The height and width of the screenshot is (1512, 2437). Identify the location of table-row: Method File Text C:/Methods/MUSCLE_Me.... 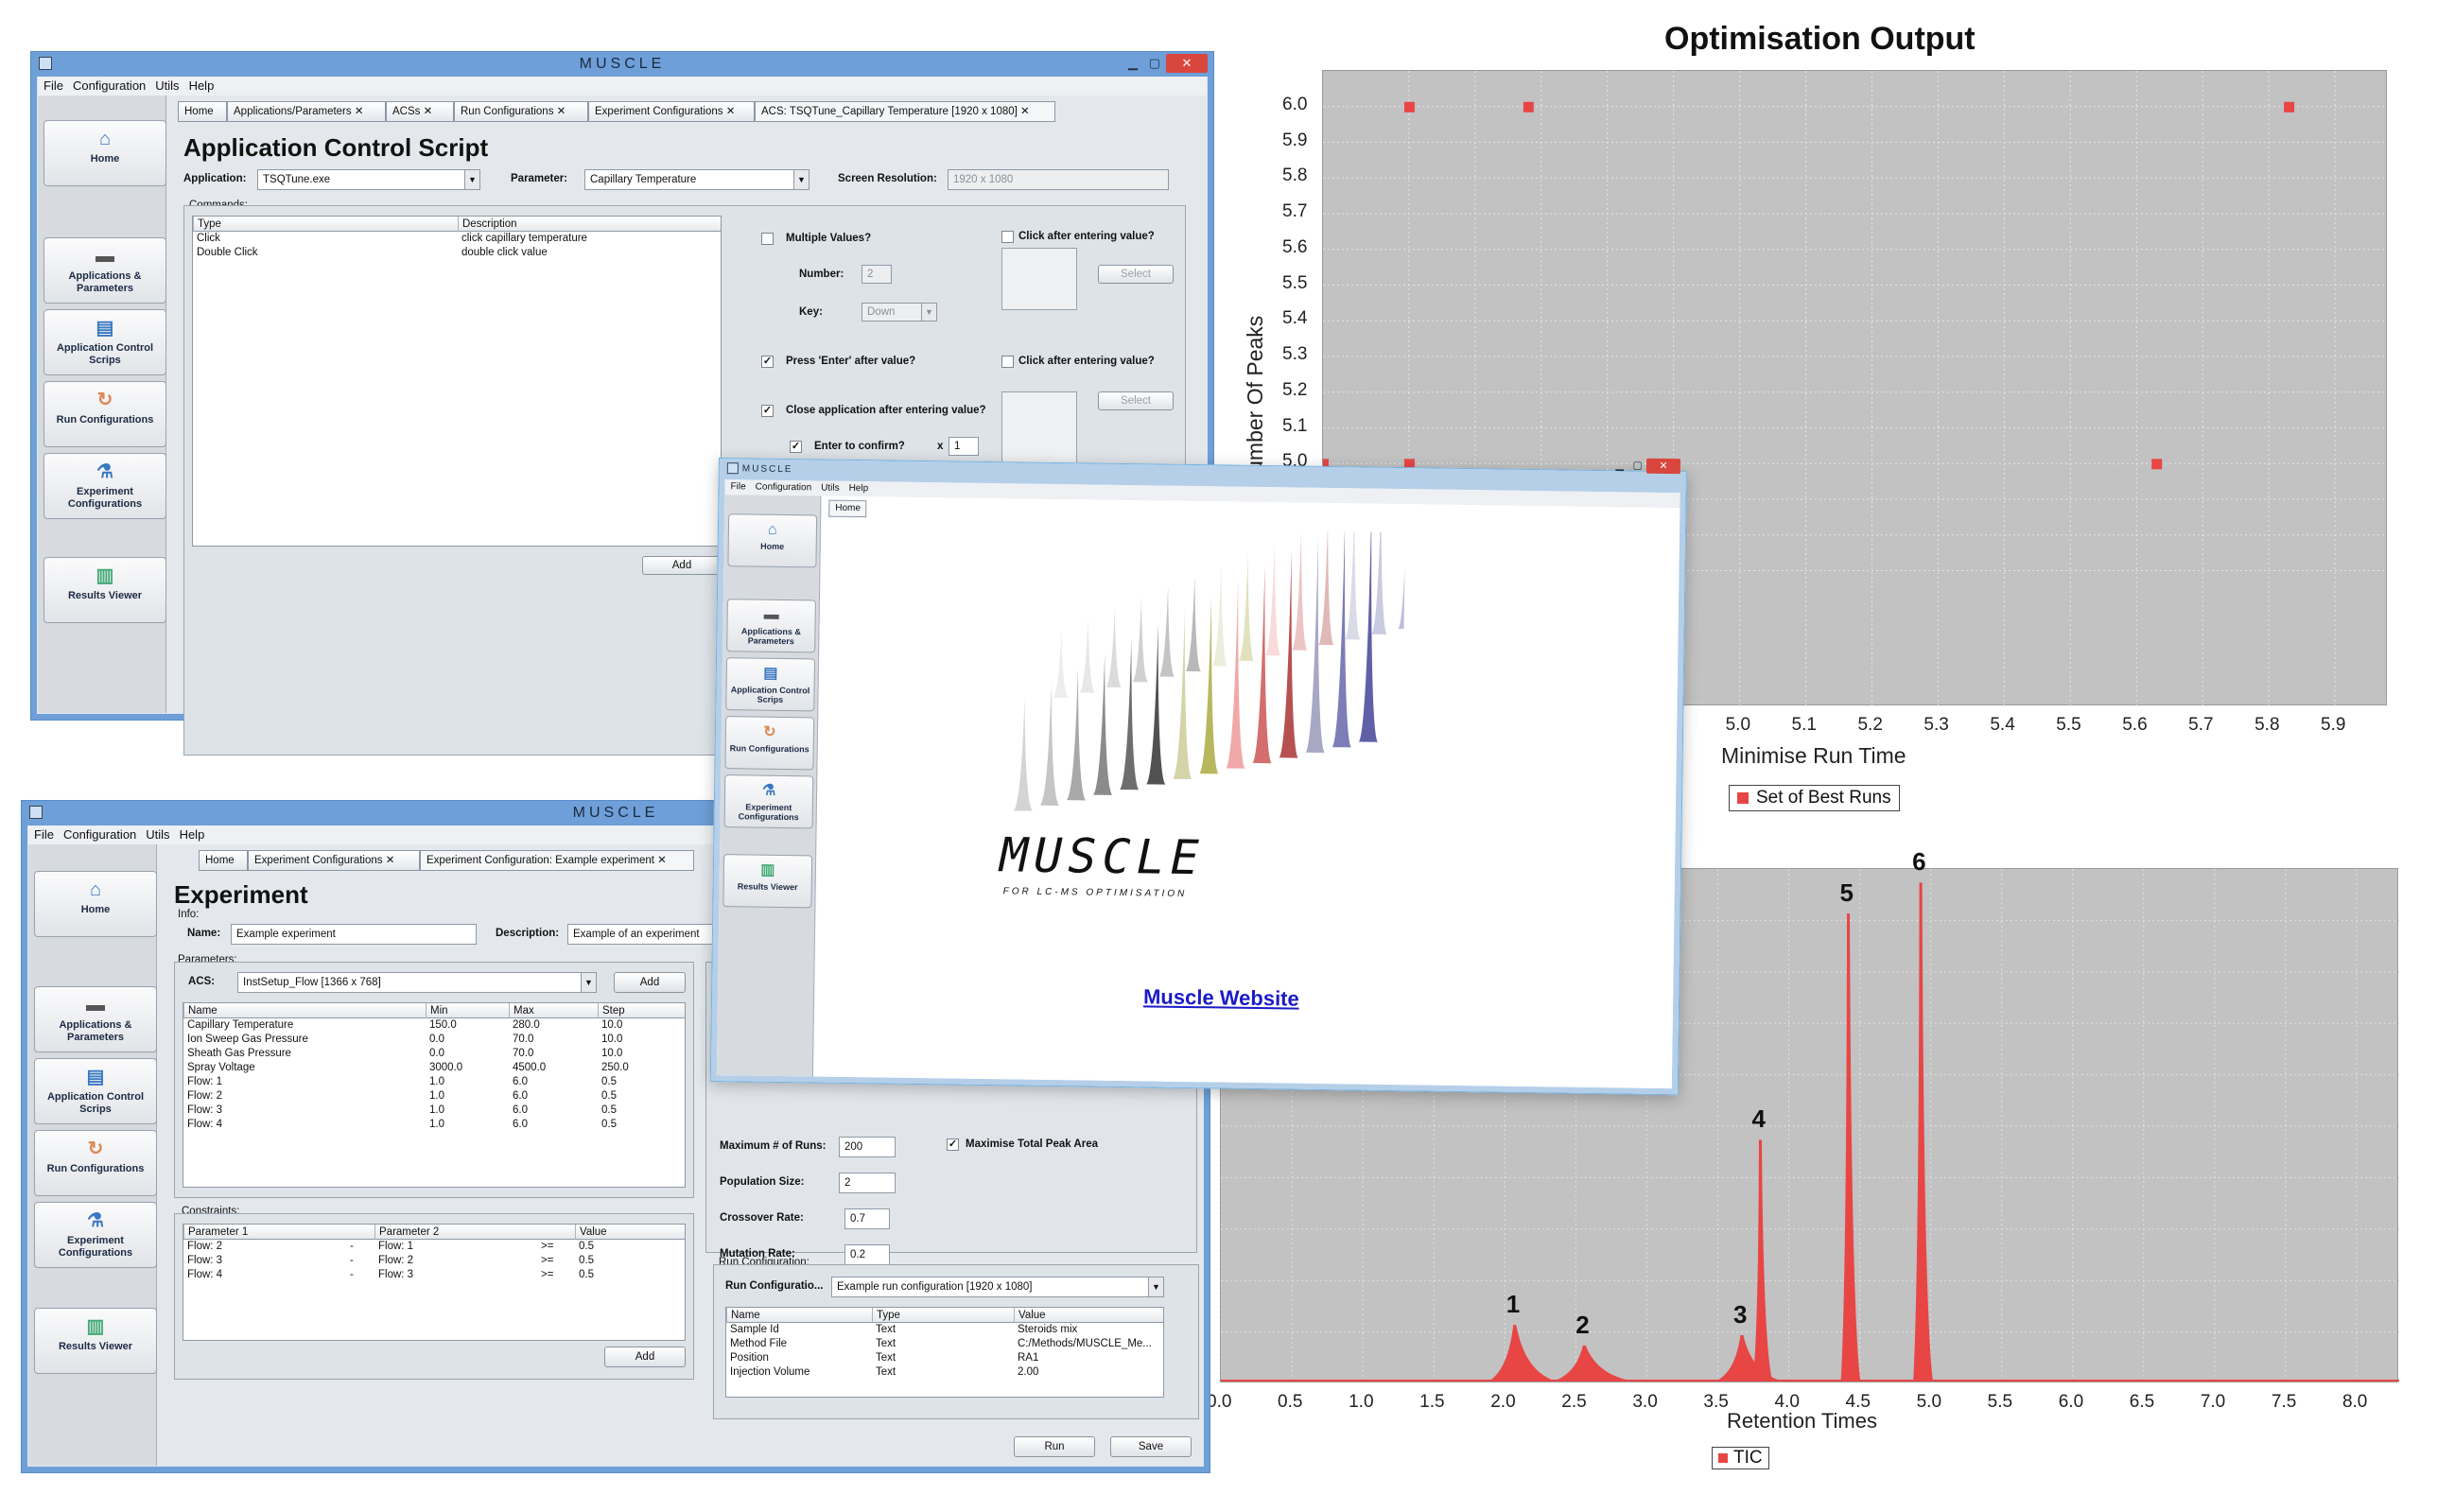
(944, 1344).